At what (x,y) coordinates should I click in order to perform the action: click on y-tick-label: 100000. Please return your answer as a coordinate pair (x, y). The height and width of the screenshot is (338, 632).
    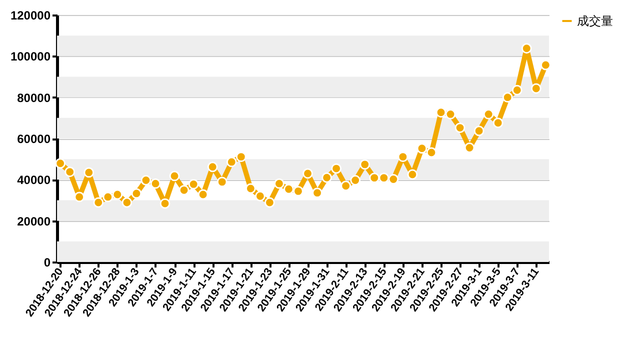
    Looking at the image, I should click on (30, 57).